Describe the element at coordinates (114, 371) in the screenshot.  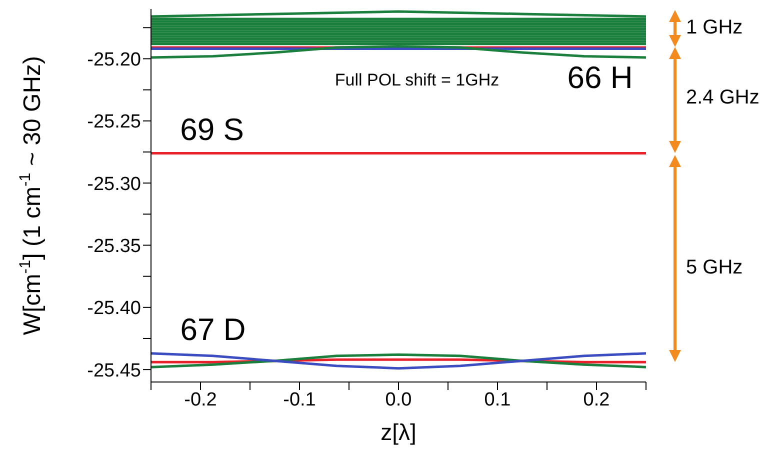
I see `y-tick-label: -25.45` at that location.